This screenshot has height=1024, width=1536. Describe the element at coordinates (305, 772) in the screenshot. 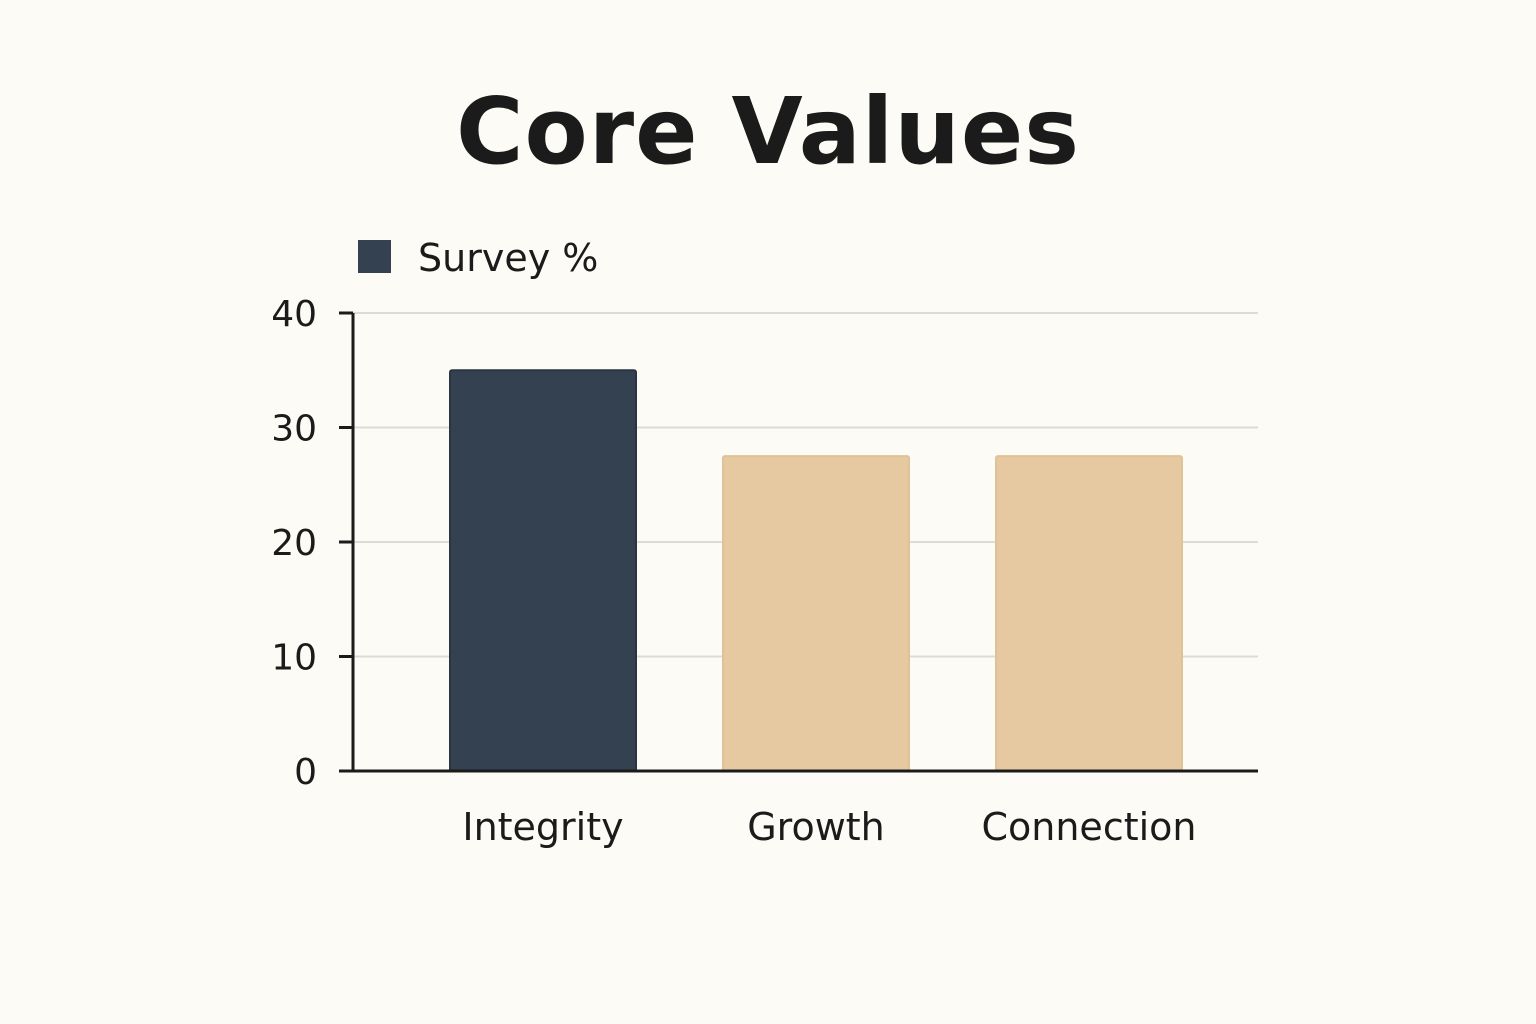

I see `y-tick-label: 0` at that location.